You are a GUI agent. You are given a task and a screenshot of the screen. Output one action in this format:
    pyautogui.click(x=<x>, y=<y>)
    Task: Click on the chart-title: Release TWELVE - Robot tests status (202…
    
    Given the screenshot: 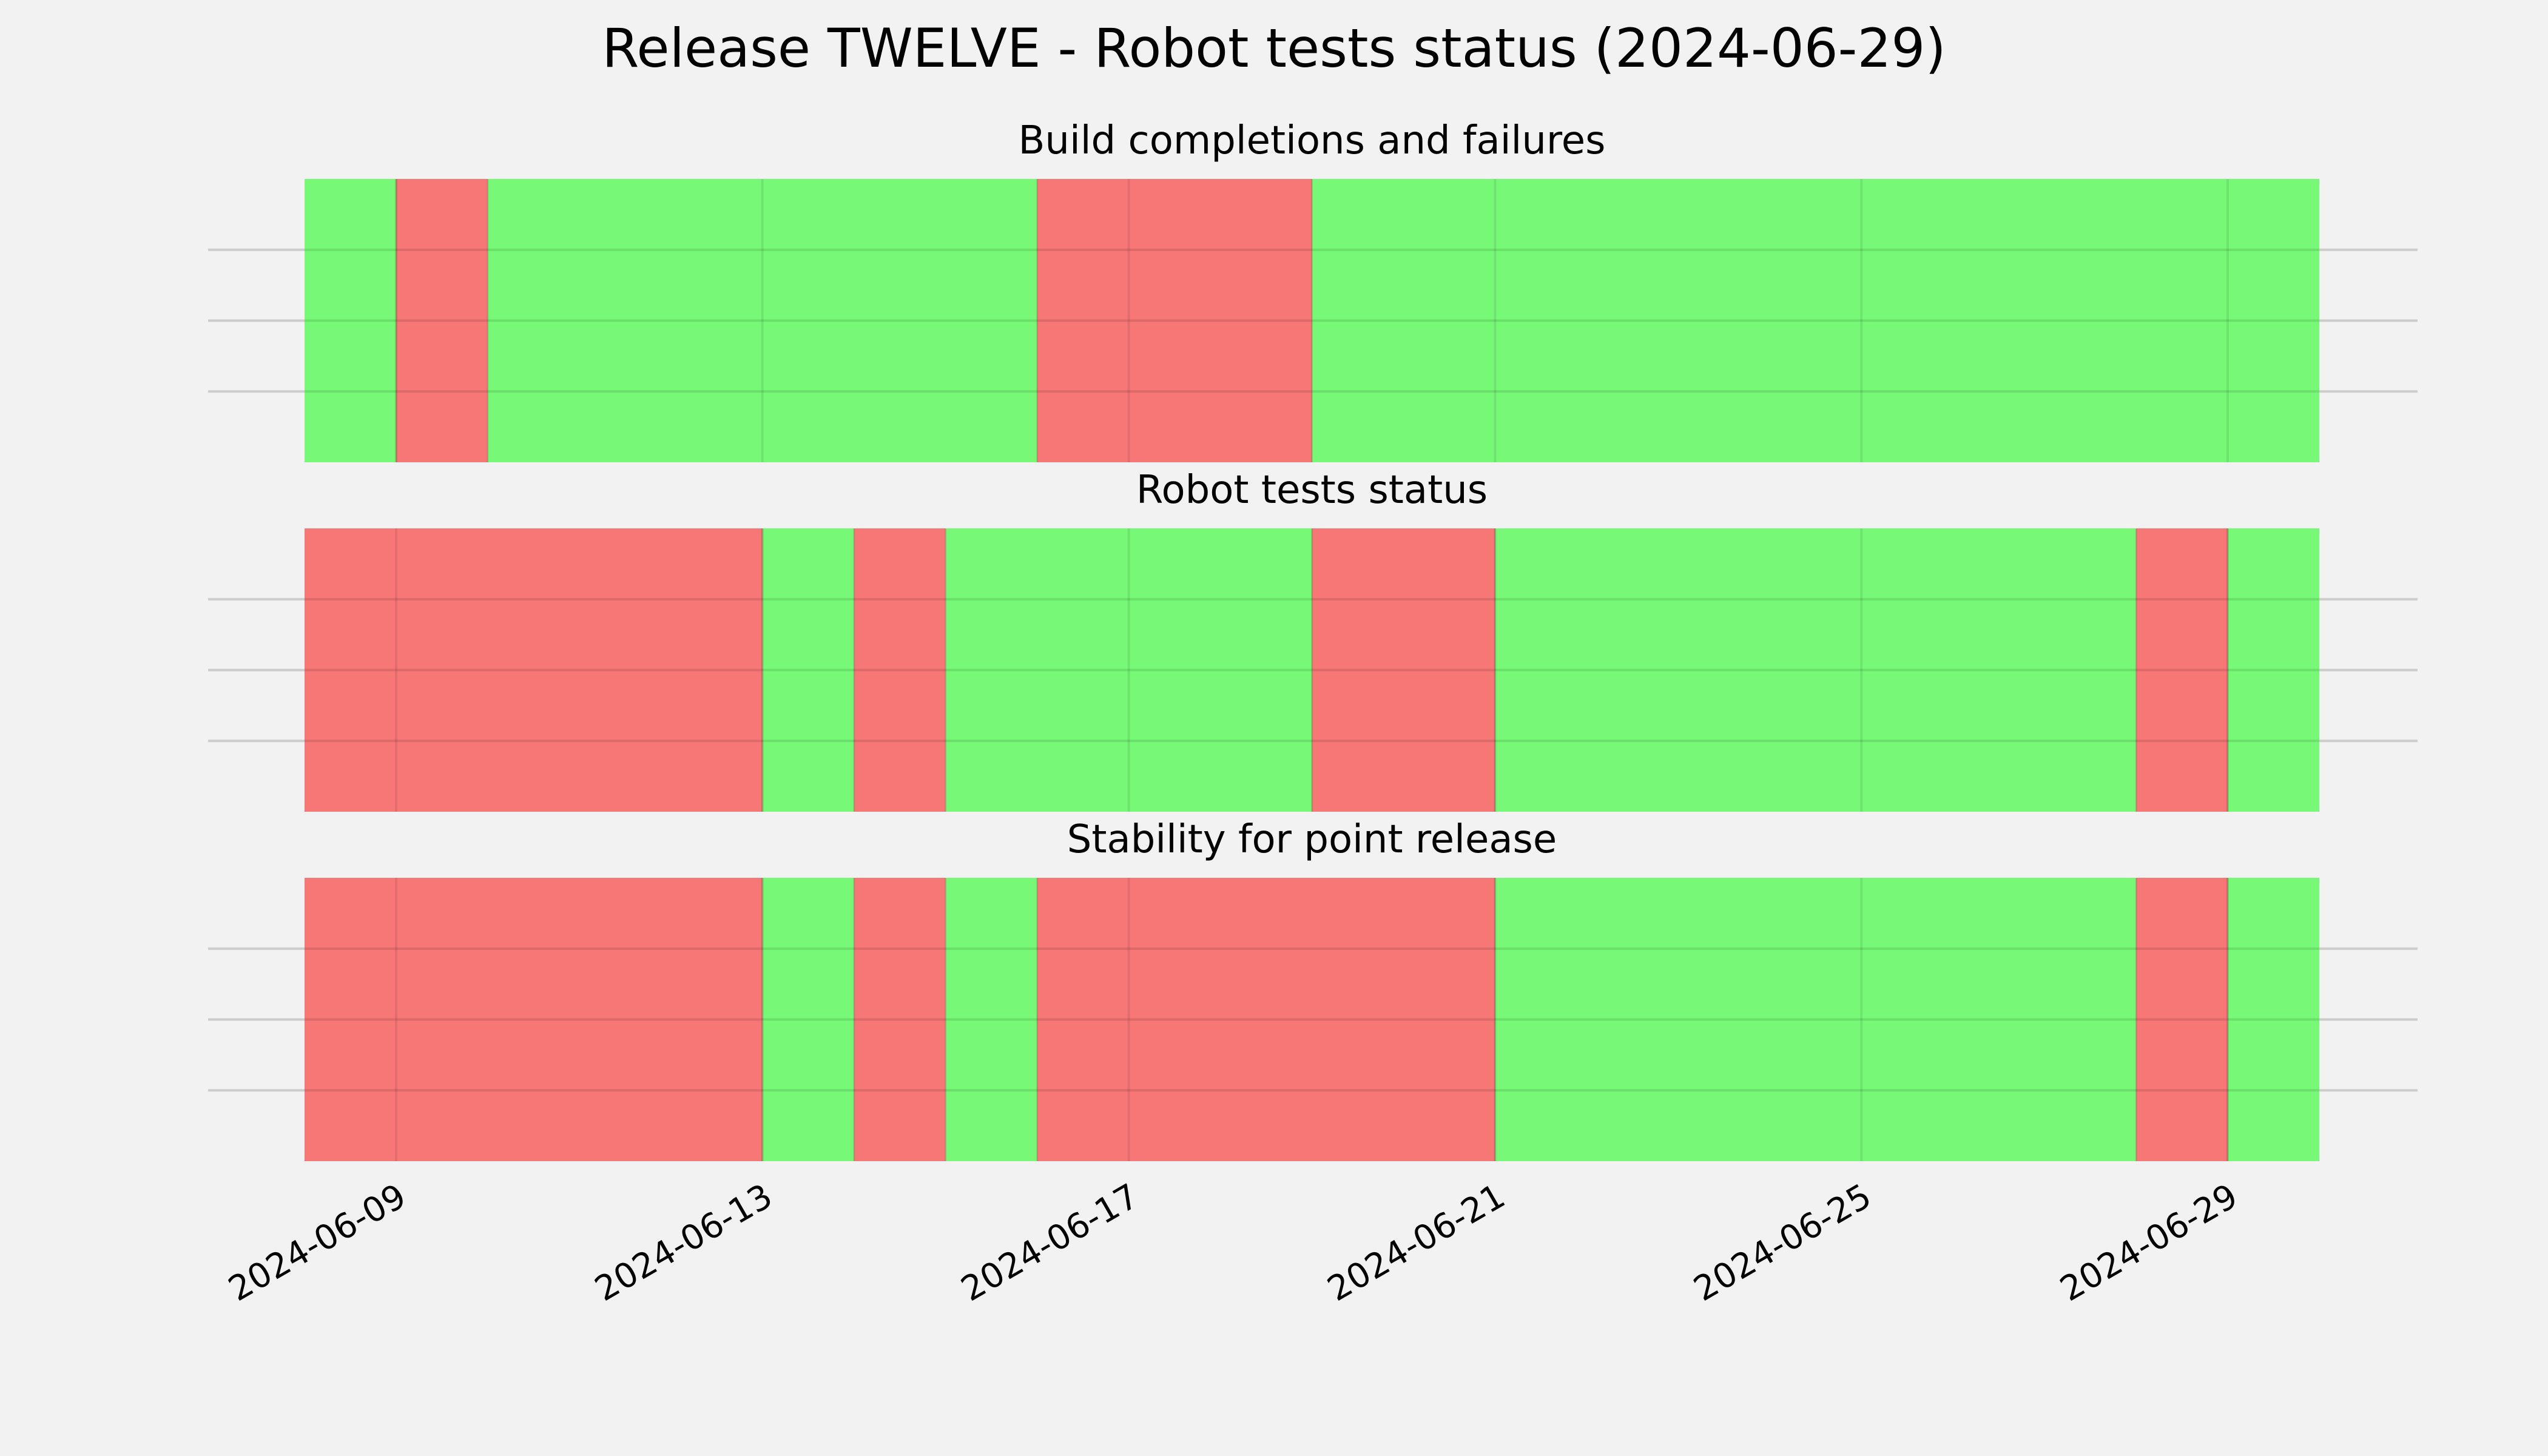 What is the action you would take?
    pyautogui.click(x=1274, y=48)
    